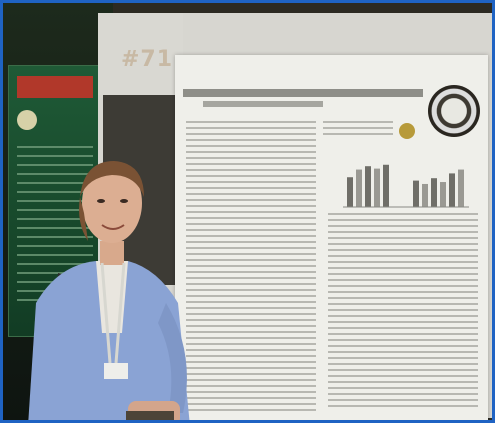  What do you see at coordinates (101, 201) in the screenshot?
I see `left-eye` at bounding box center [101, 201].